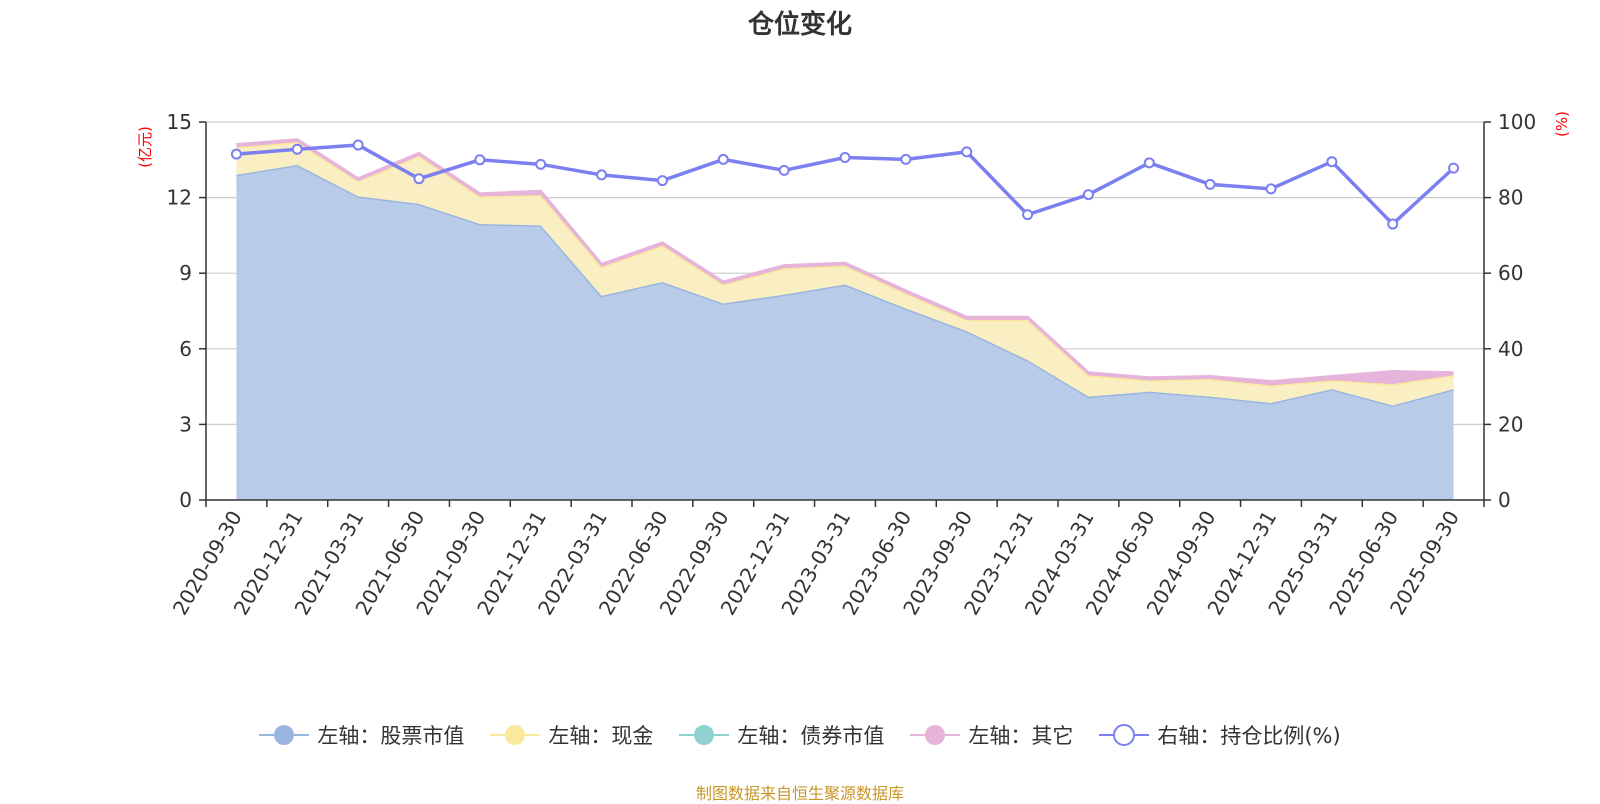 The image size is (1600, 804). I want to click on legend-item-cash: 左轴：现金, so click(571, 735).